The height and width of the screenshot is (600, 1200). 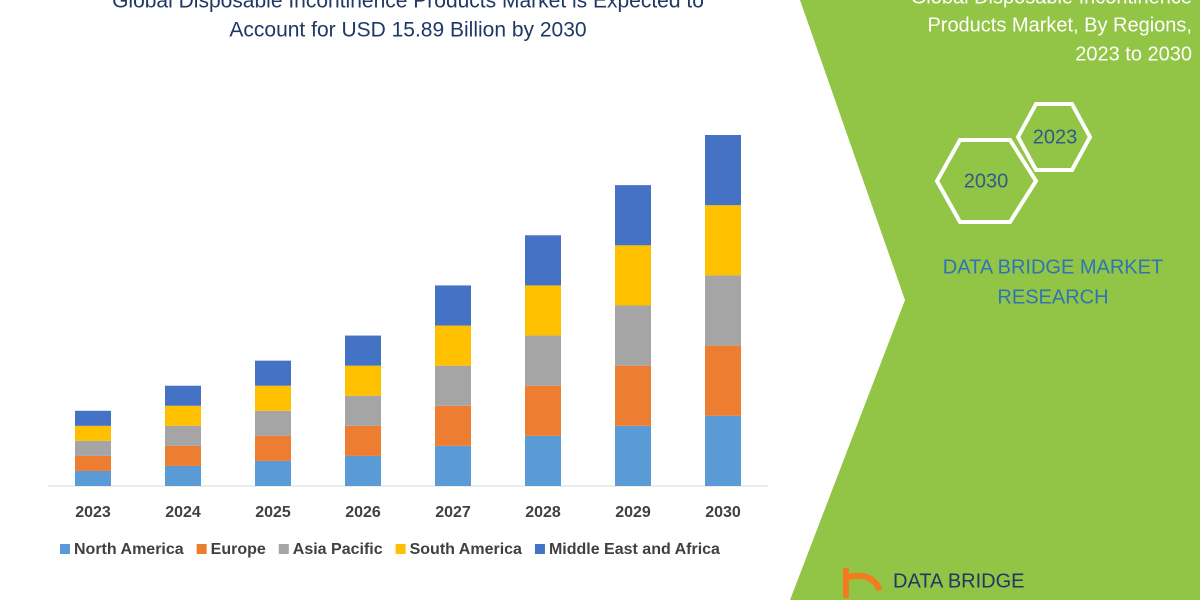 I want to click on legend-label: Europe, so click(x=238, y=549).